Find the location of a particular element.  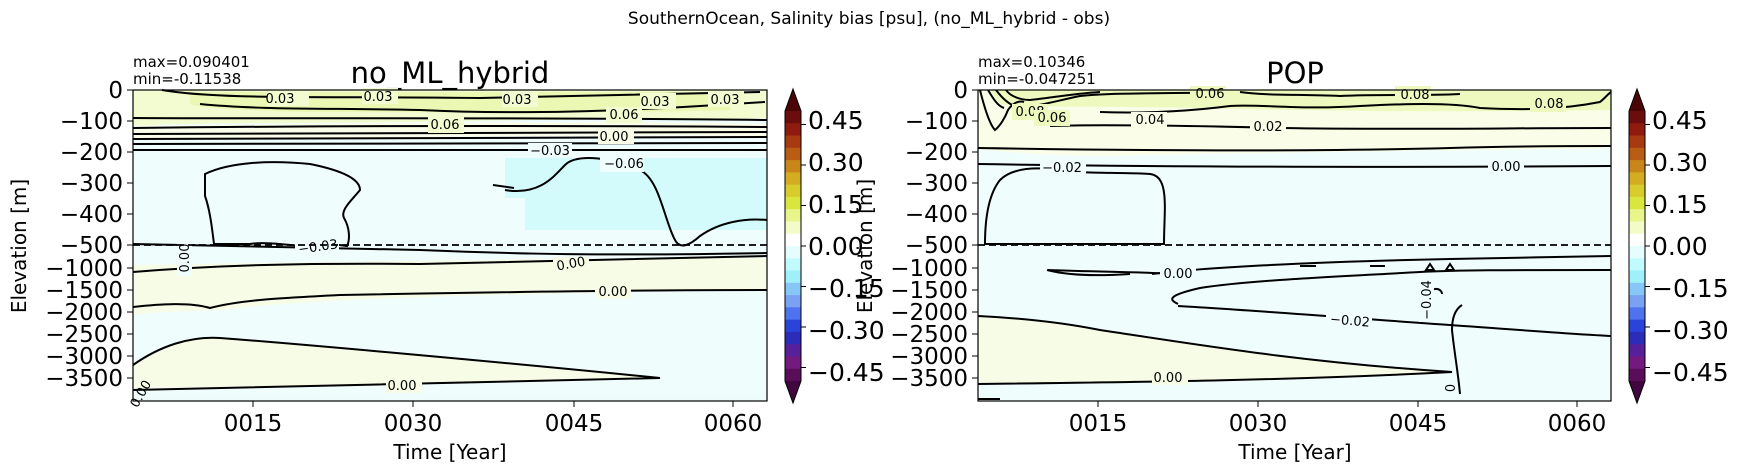

negative-blob-right is located at coordinates (636, 194).